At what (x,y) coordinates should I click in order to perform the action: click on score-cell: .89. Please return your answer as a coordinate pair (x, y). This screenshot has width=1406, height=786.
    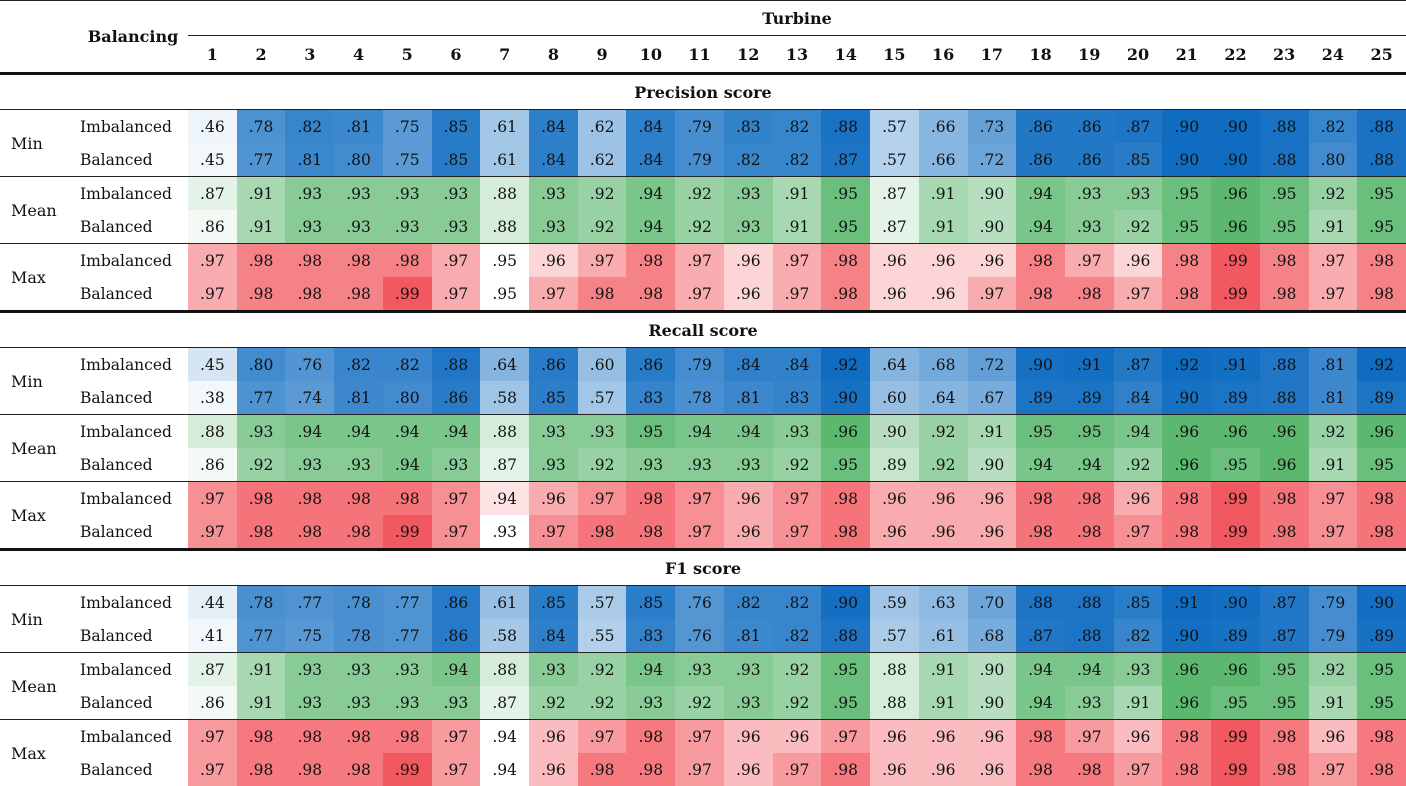
    Looking at the image, I should click on (894, 465).